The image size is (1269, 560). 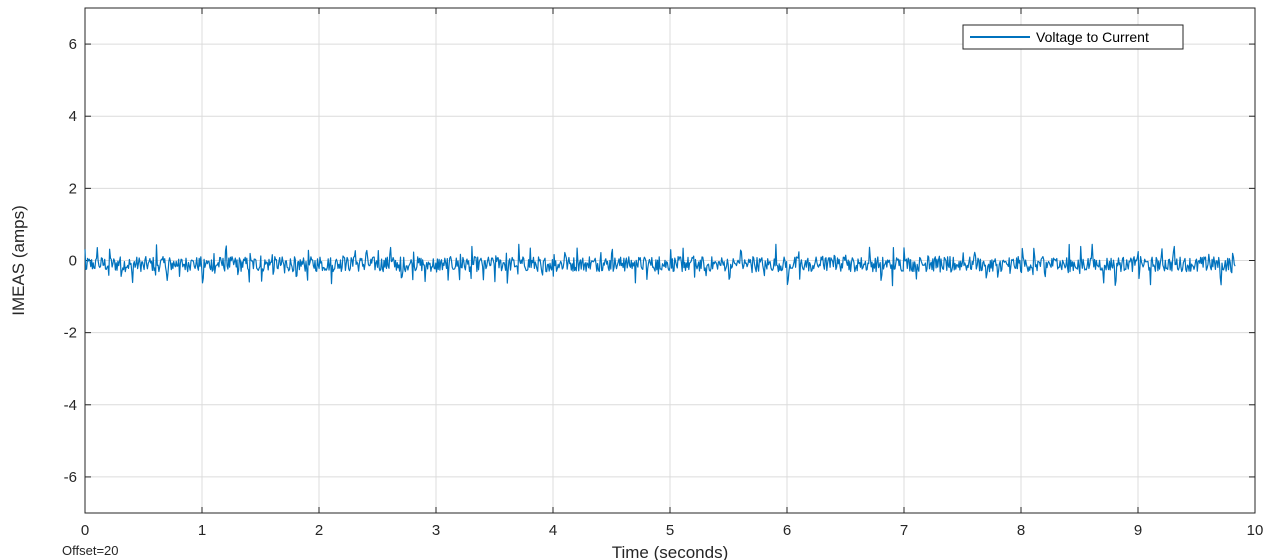 I want to click on x-tick-label: 5, so click(x=670, y=530).